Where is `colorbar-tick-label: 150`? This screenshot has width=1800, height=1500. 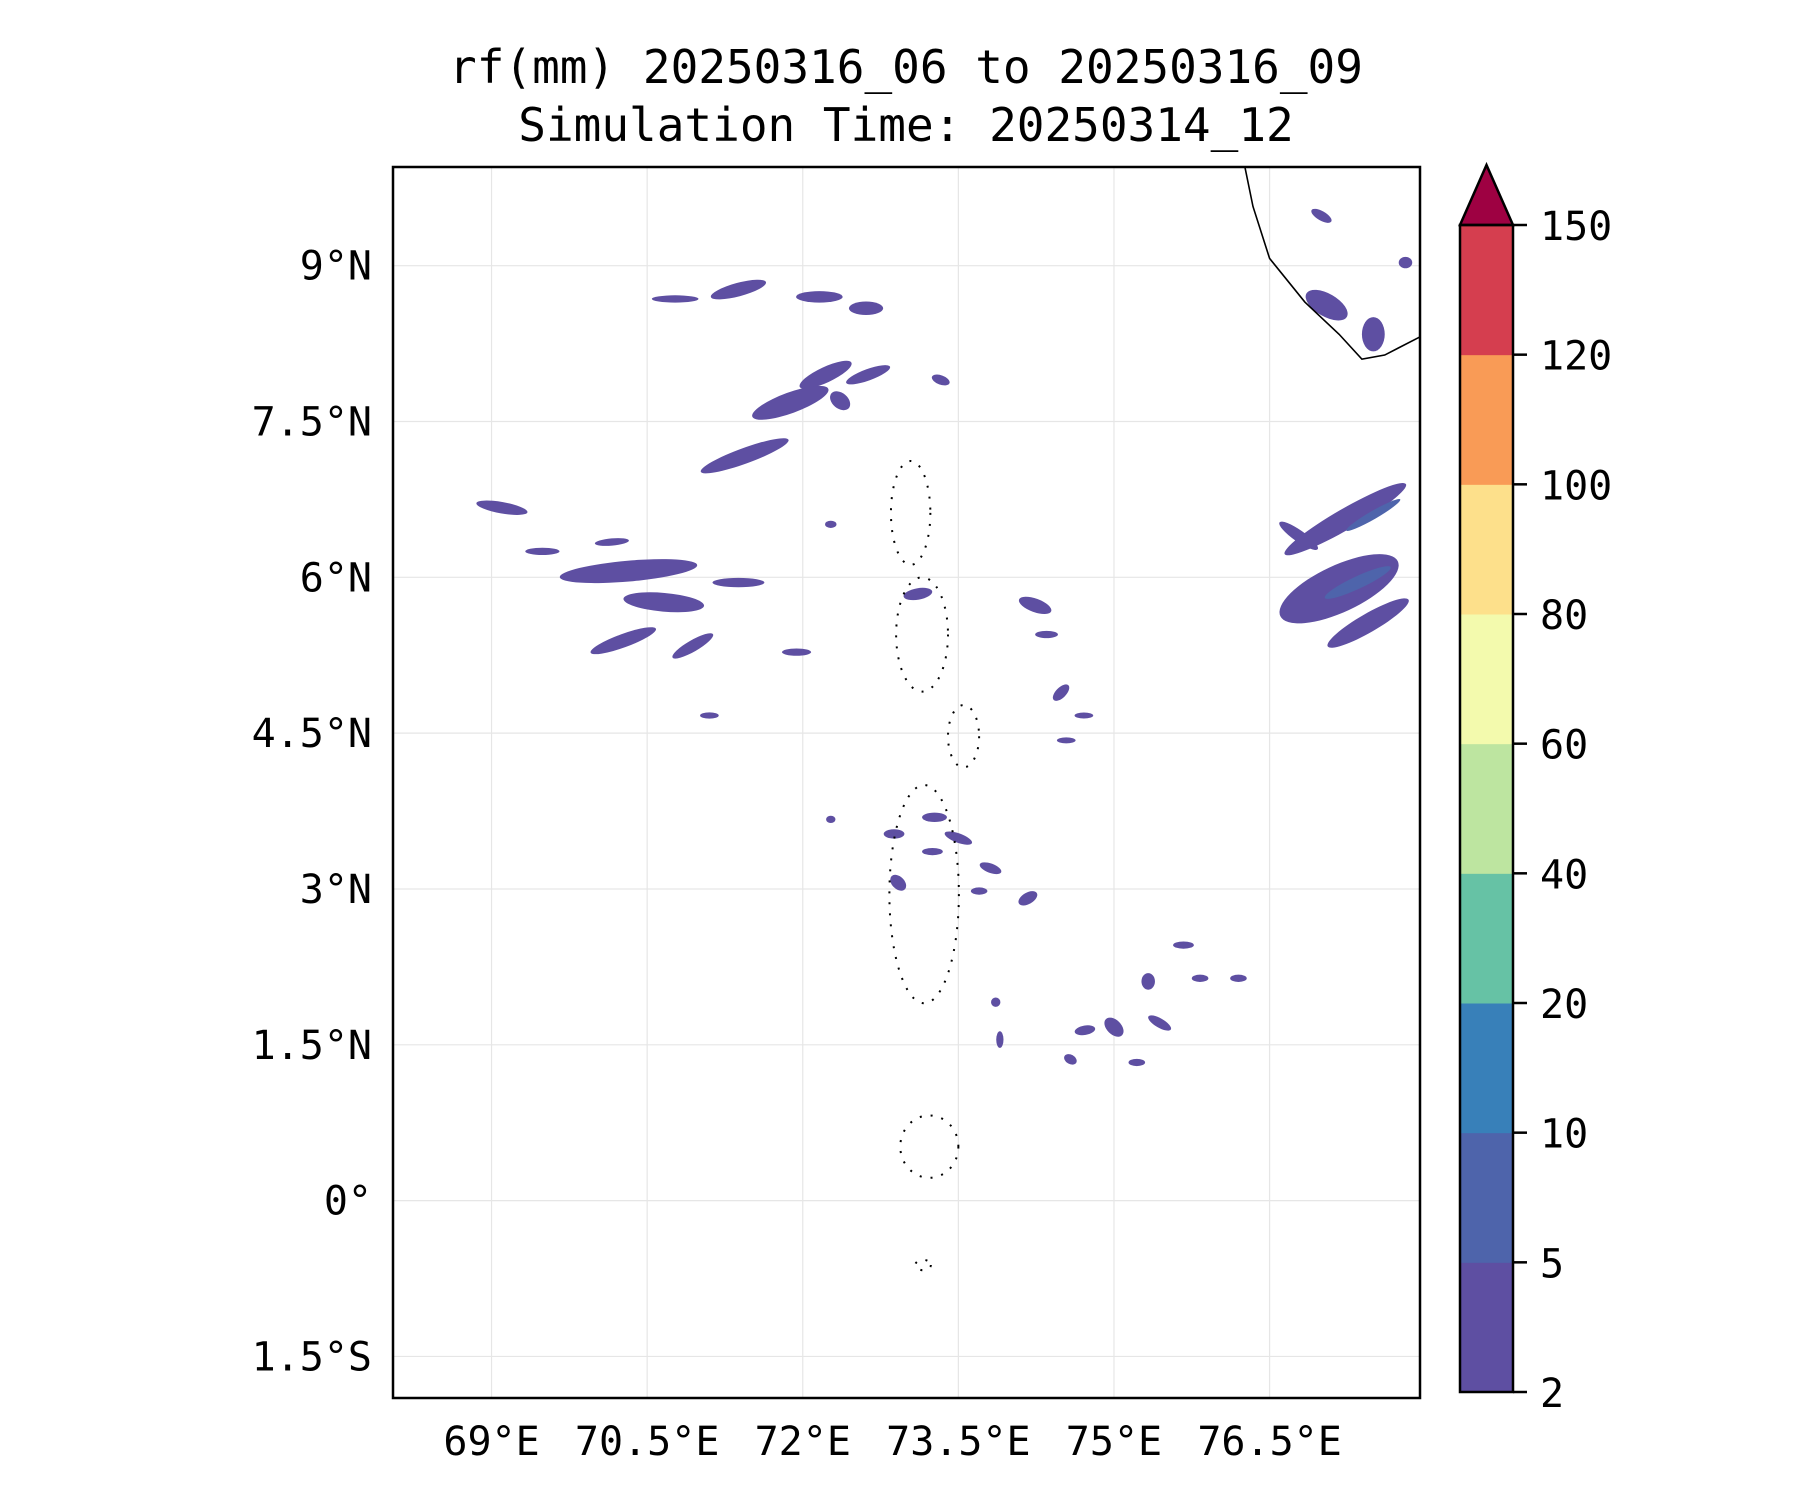
colorbar-tick-label: 150 is located at coordinates (1576, 227).